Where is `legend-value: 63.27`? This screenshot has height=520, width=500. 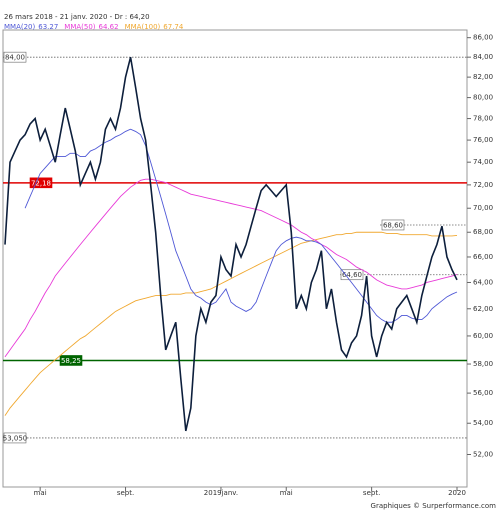
legend-value: 63.27 is located at coordinates (48, 27).